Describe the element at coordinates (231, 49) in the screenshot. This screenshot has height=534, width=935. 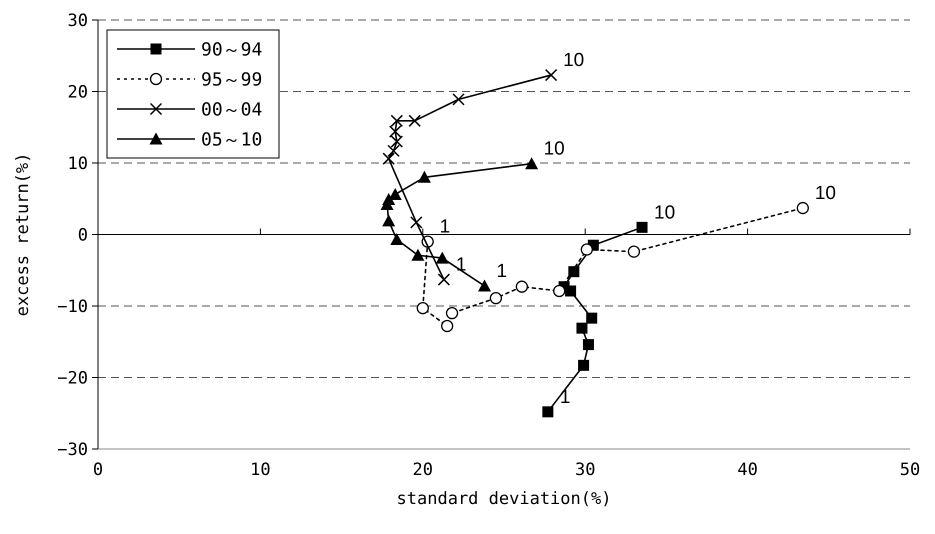
I see `legend-label: 90～94` at that location.